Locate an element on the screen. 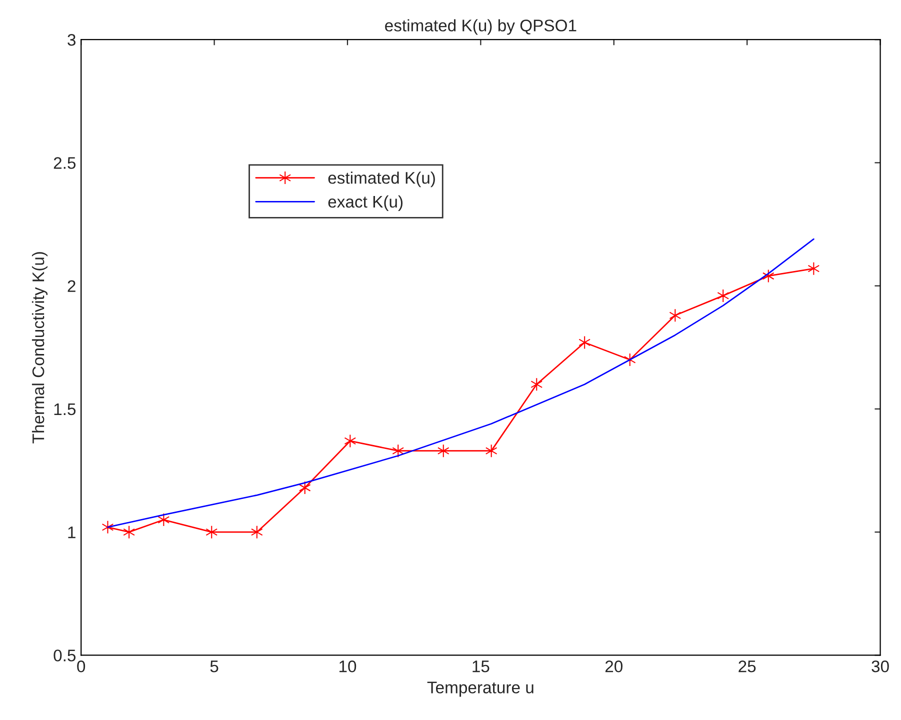 This screenshot has width=901, height=720. y-tick-label: 1 is located at coordinates (72, 532).